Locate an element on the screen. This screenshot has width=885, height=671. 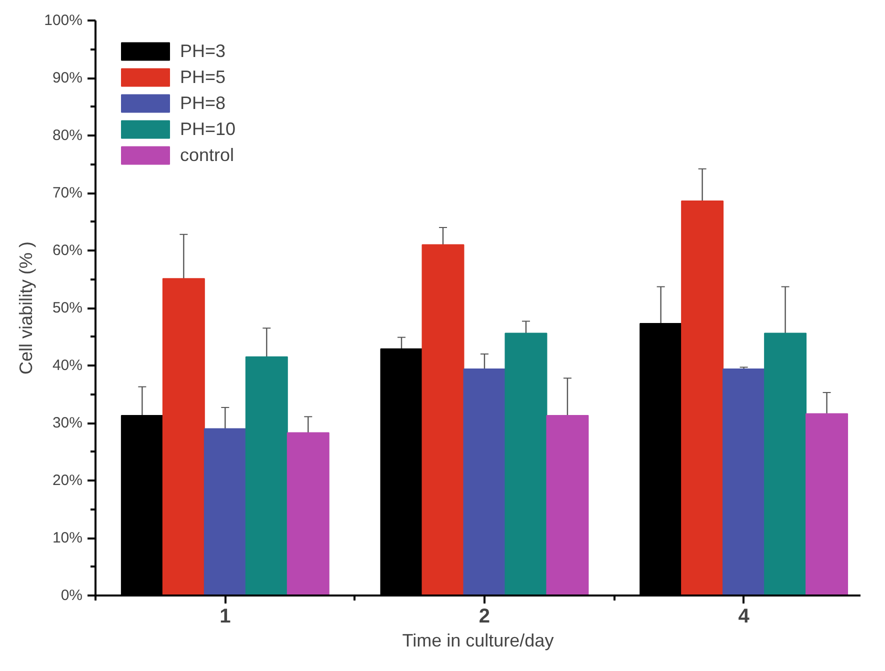
x-tick-label: 1 is located at coordinates (225, 617).